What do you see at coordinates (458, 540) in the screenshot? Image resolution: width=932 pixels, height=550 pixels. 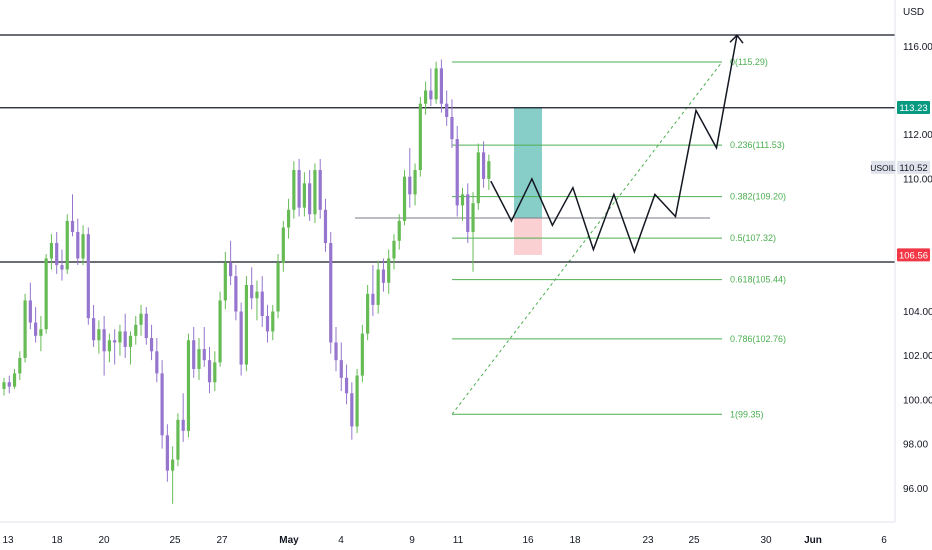 I see `x-tick-label: 11` at bounding box center [458, 540].